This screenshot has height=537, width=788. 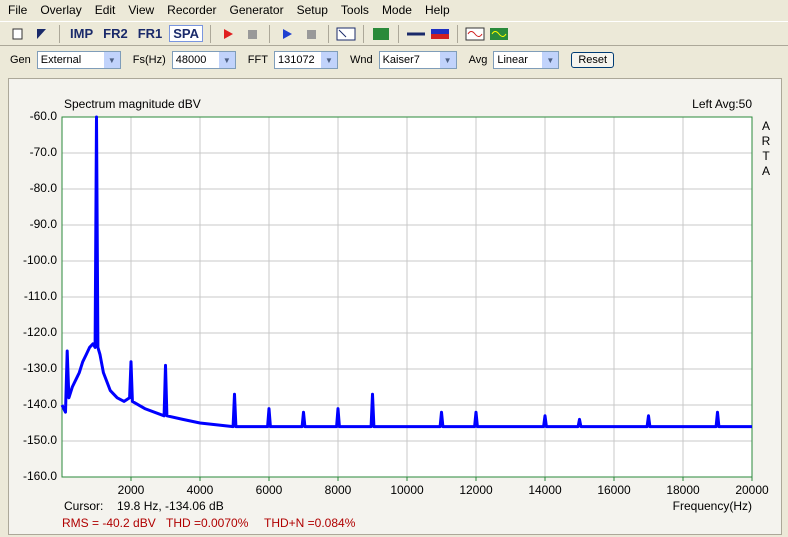 I want to click on grid-icon, so click(x=381, y=34).